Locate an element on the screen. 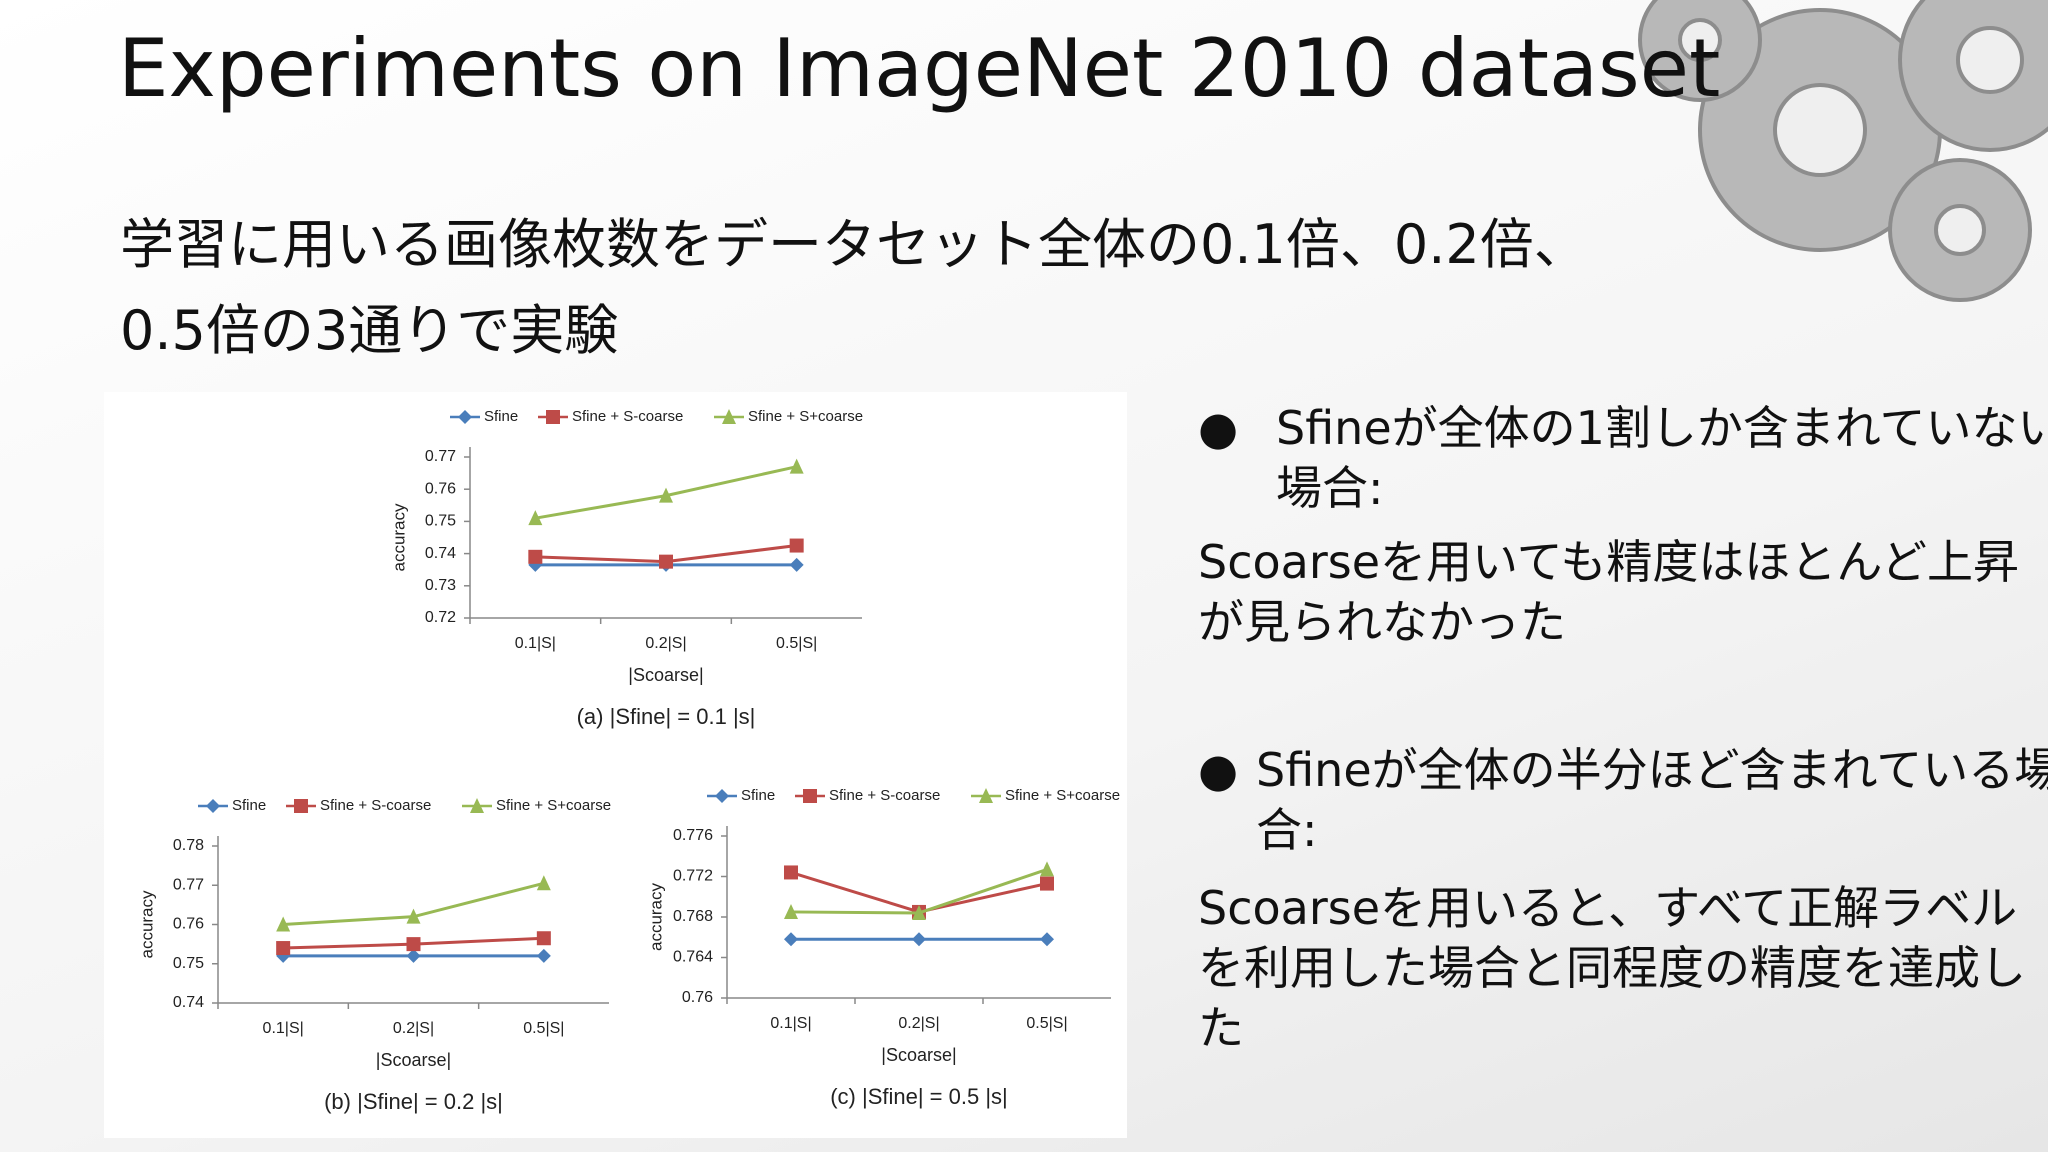 The height and width of the screenshot is (1152, 2048). caption: (c) |Sfine| = 0.5 |s| is located at coordinates (919, 1096).